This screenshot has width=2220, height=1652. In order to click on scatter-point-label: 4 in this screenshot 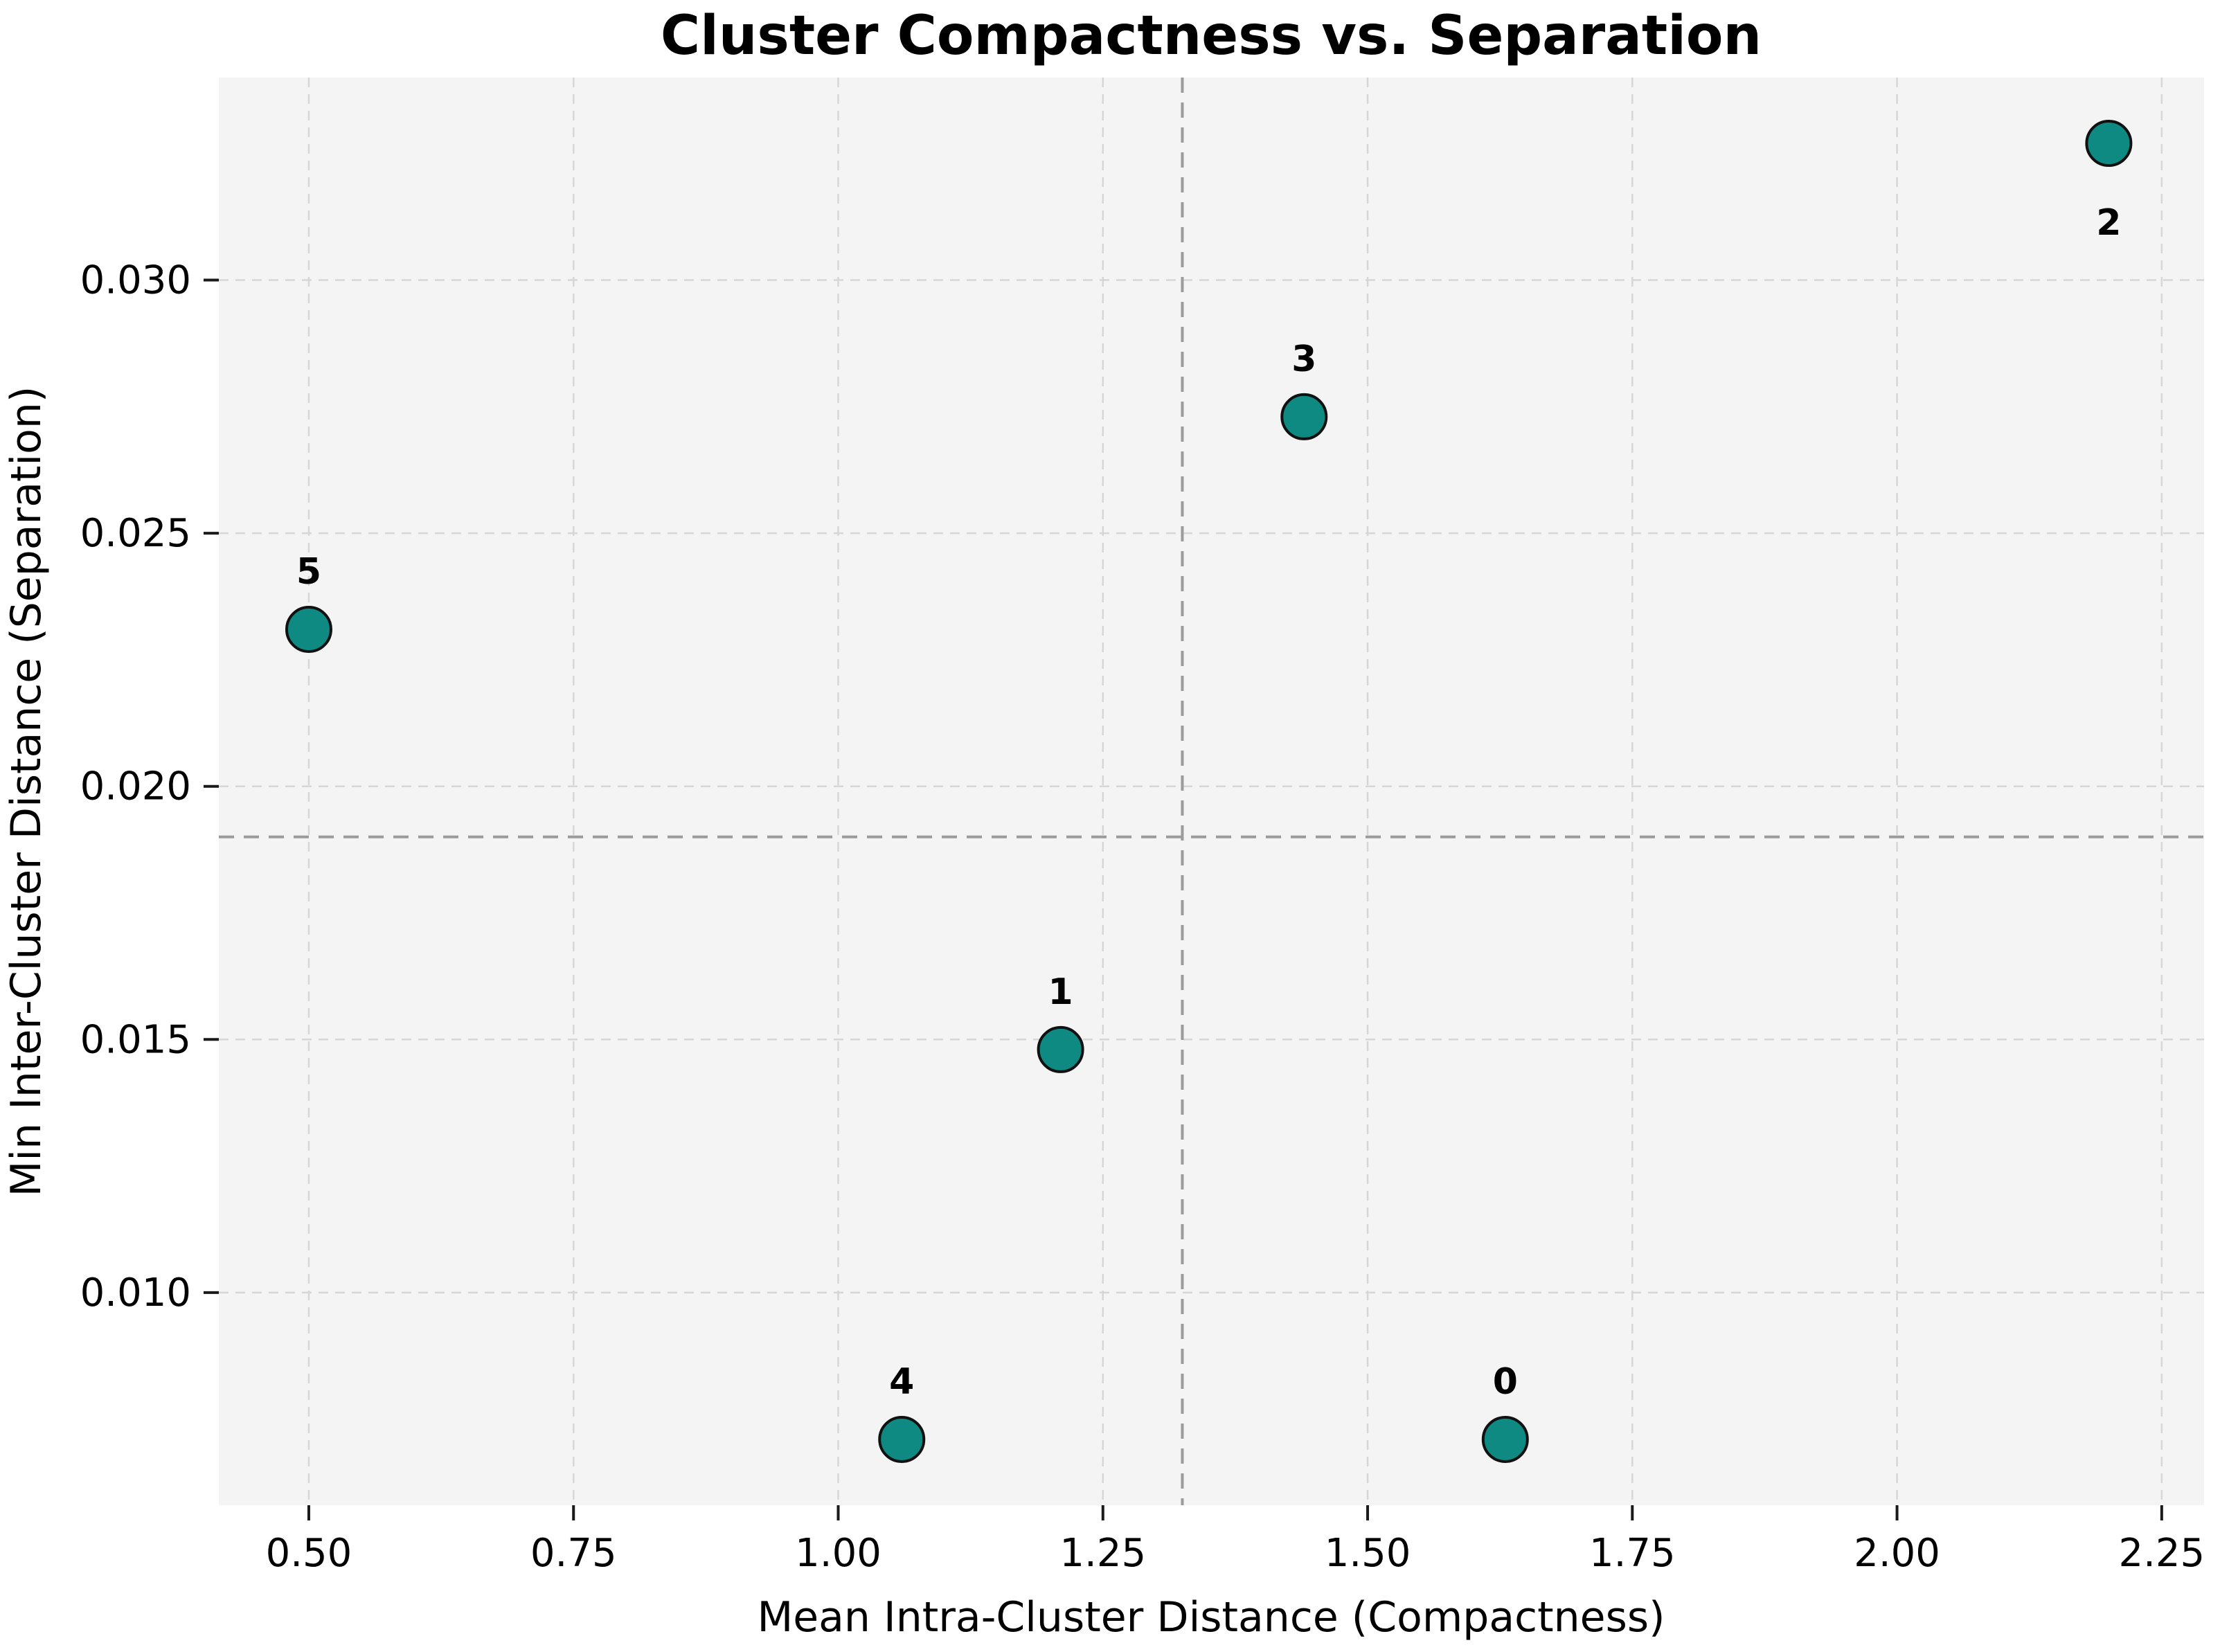, I will do `click(901, 1382)`.